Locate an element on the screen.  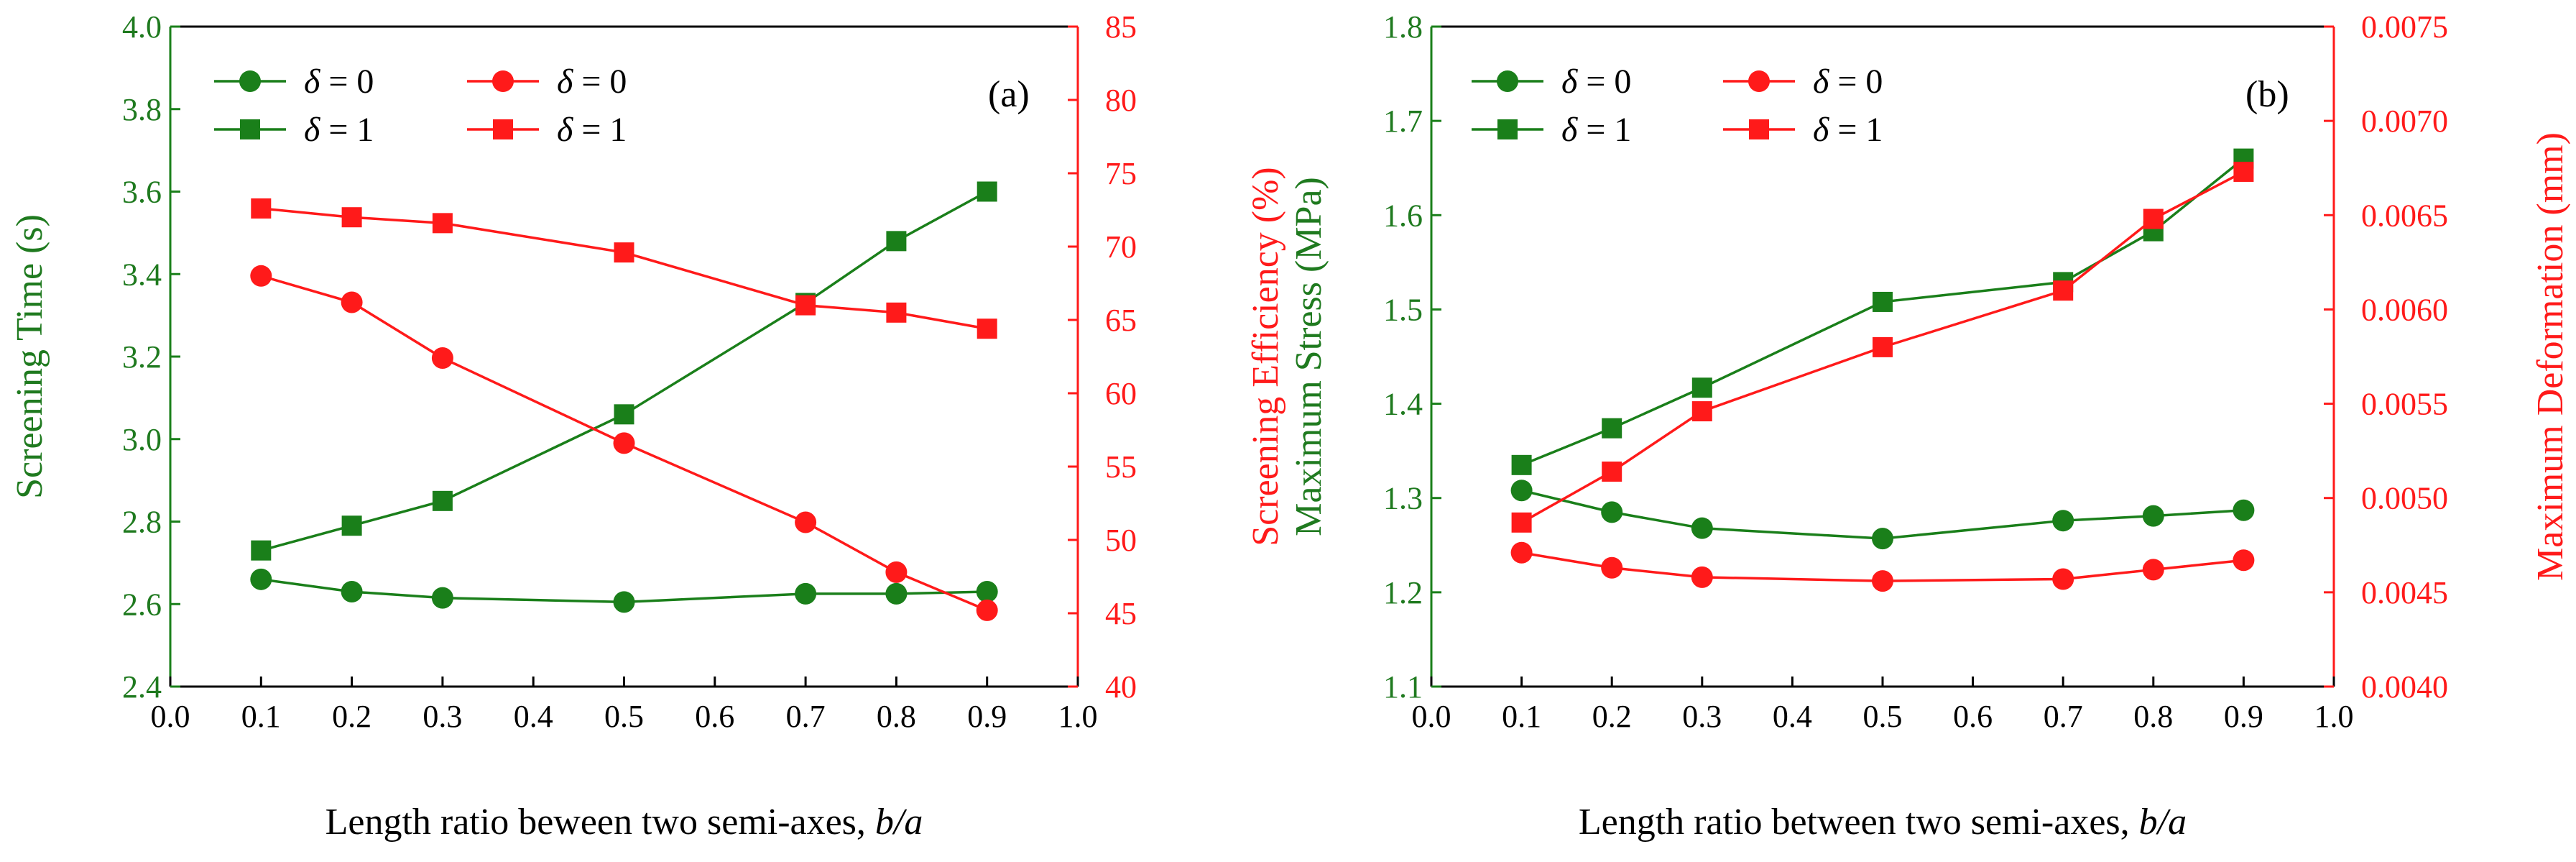
legend-value: = 0 is located at coordinates (1604, 82).